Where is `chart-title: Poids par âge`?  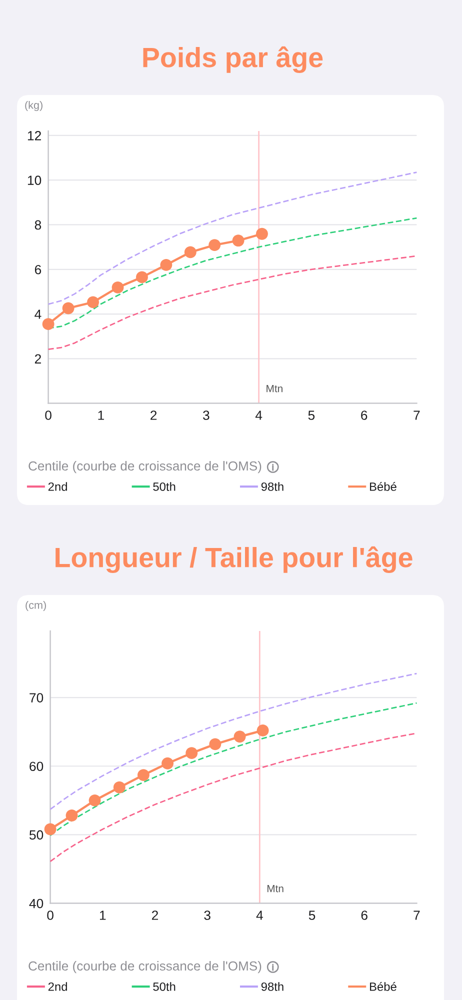 chart-title: Poids par âge is located at coordinates (233, 59).